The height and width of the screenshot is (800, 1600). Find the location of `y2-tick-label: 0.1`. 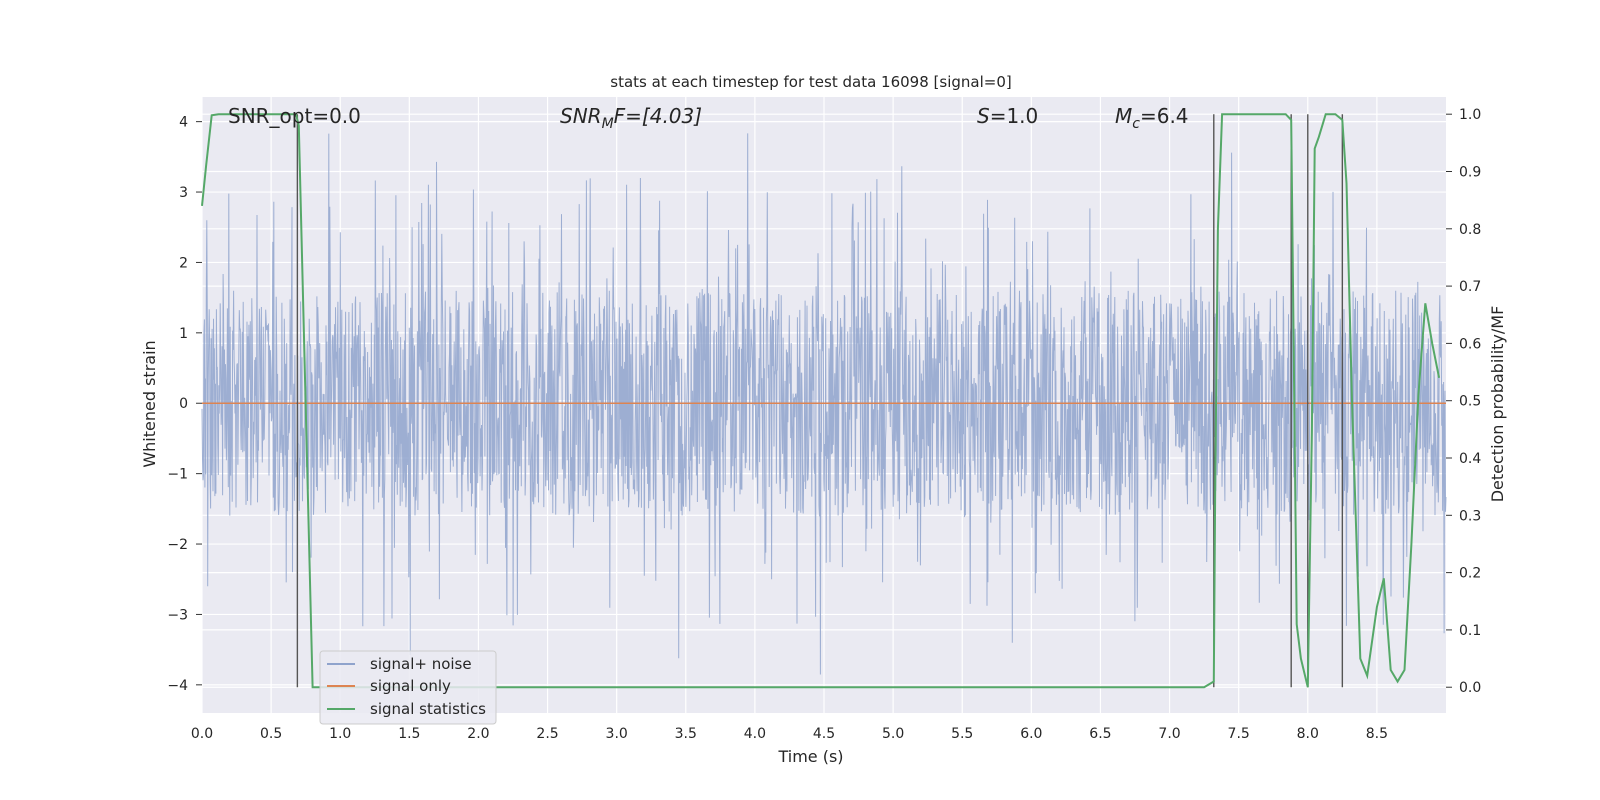

y2-tick-label: 0.1 is located at coordinates (1470, 631).